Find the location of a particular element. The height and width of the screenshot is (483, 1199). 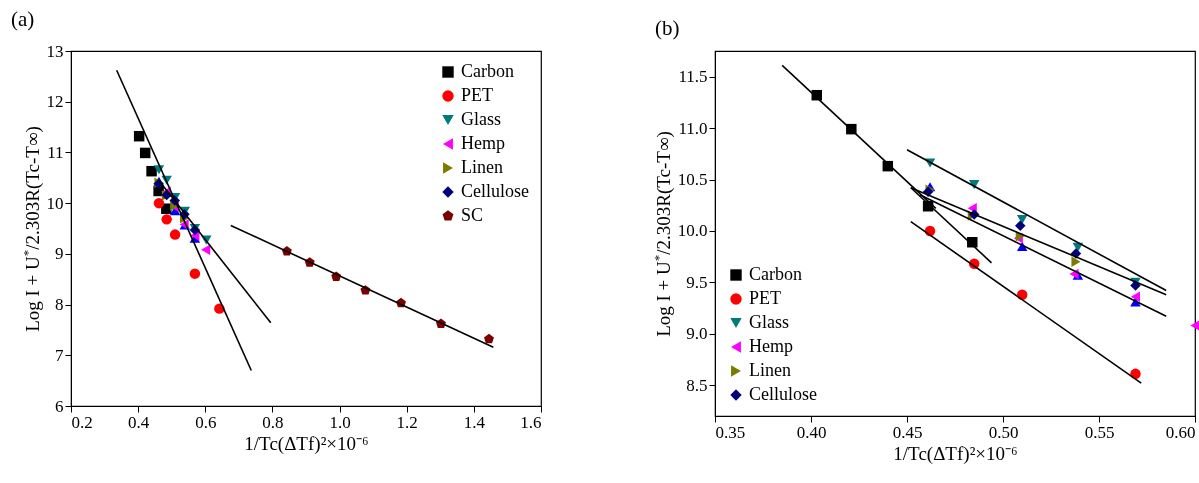

chart-title: (b) is located at coordinates (667, 28).